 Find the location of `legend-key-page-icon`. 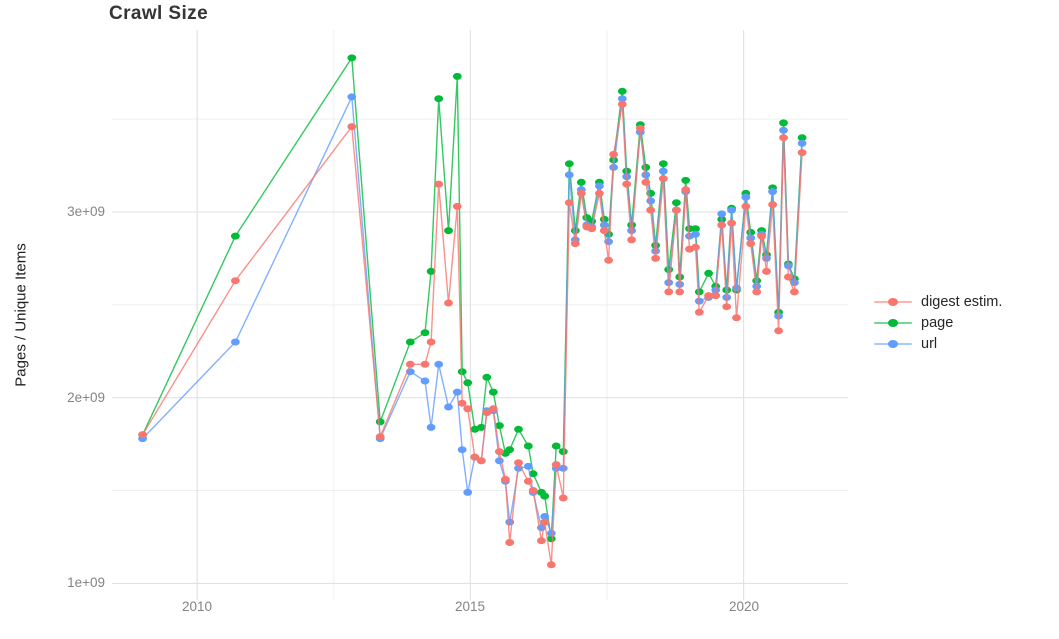

legend-key-page-icon is located at coordinates (893, 323).